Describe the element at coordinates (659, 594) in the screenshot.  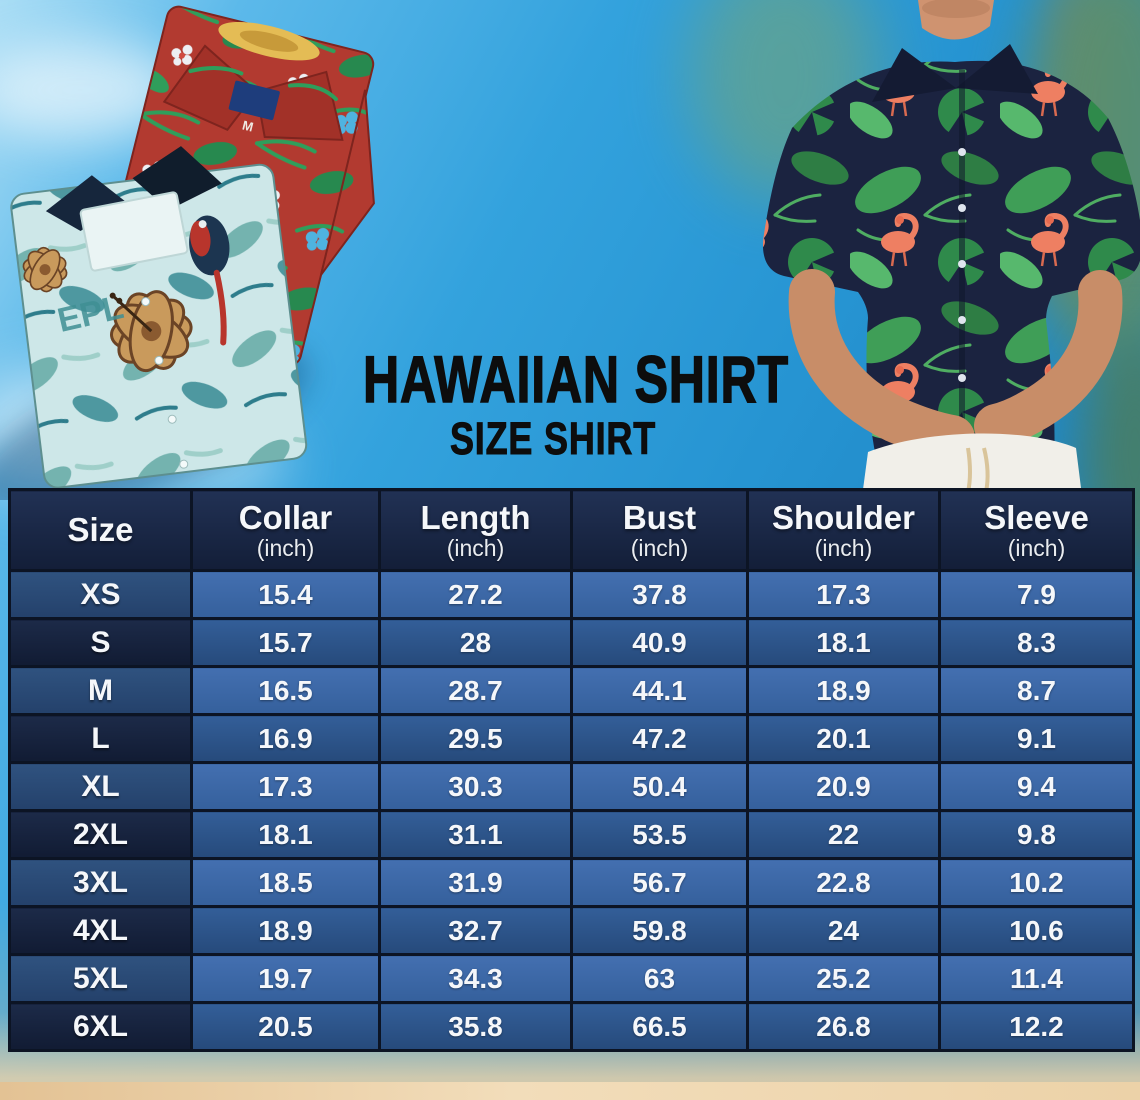
I see `value-cell: 37.8` at that location.